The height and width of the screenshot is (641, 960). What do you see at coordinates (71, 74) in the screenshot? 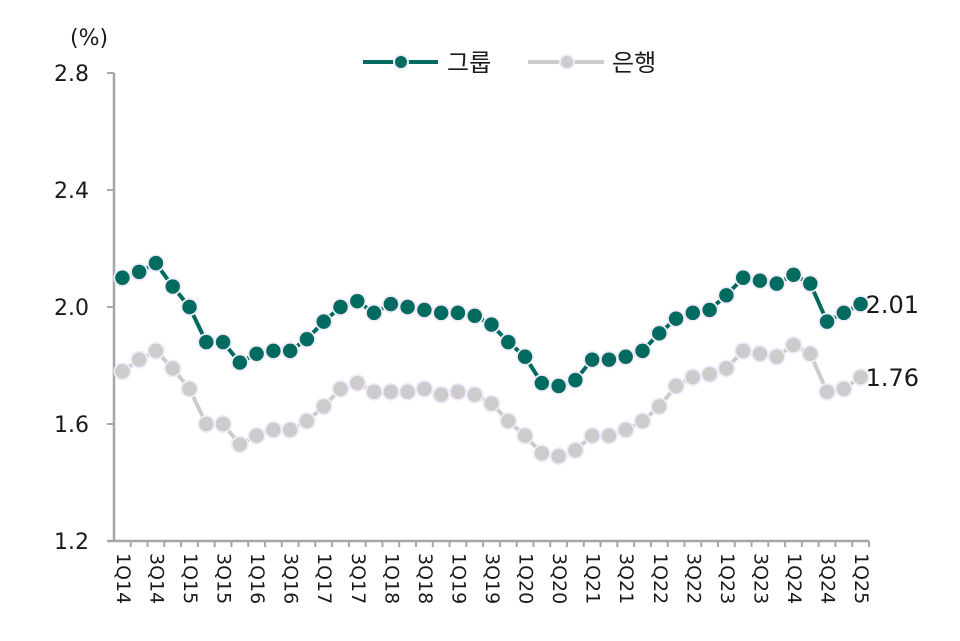
I see `y-tick-label: 2.8` at bounding box center [71, 74].